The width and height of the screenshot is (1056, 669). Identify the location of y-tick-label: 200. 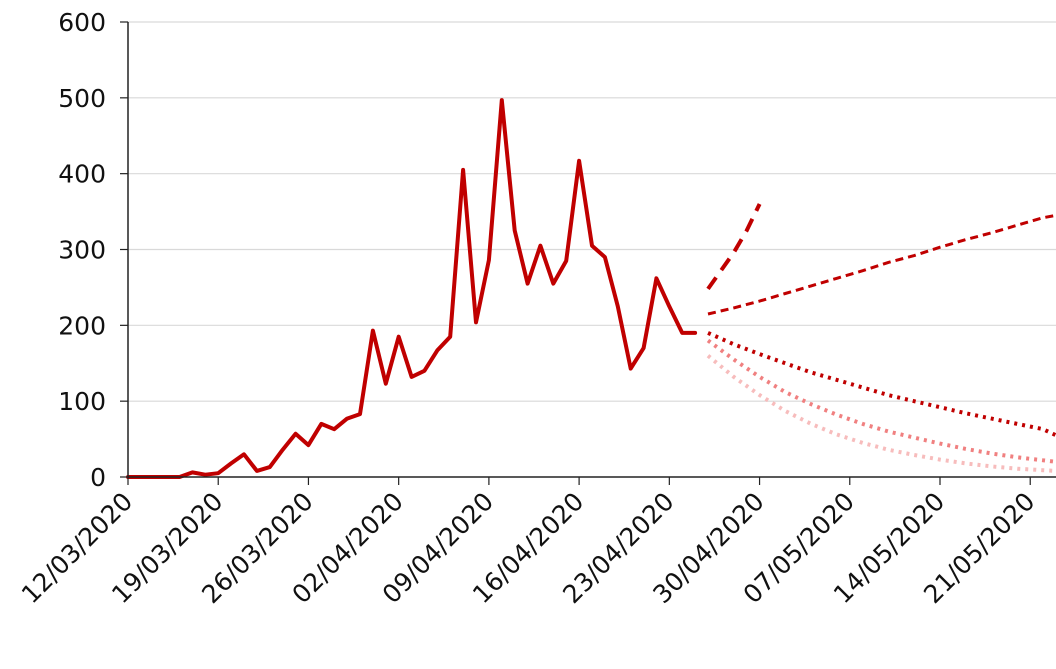
(82, 325).